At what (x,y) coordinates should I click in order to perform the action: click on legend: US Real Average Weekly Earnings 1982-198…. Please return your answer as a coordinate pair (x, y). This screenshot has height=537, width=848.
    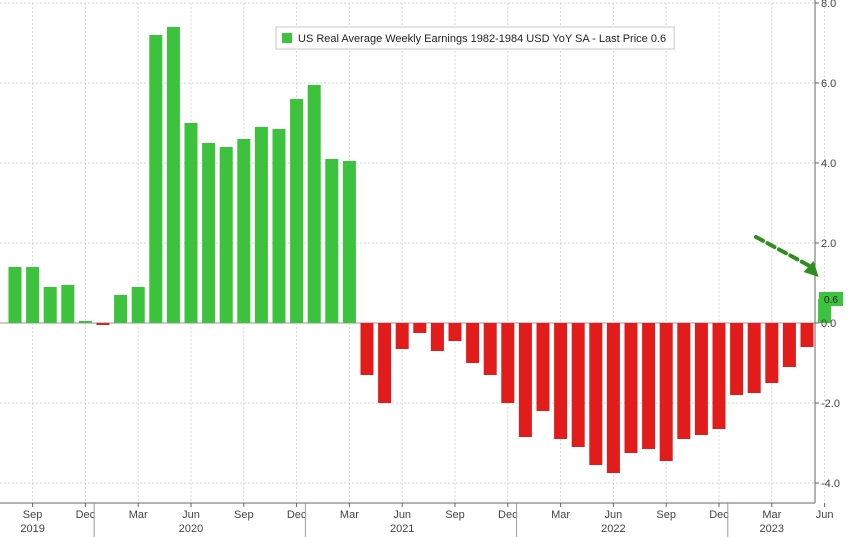
    Looking at the image, I should click on (475, 38).